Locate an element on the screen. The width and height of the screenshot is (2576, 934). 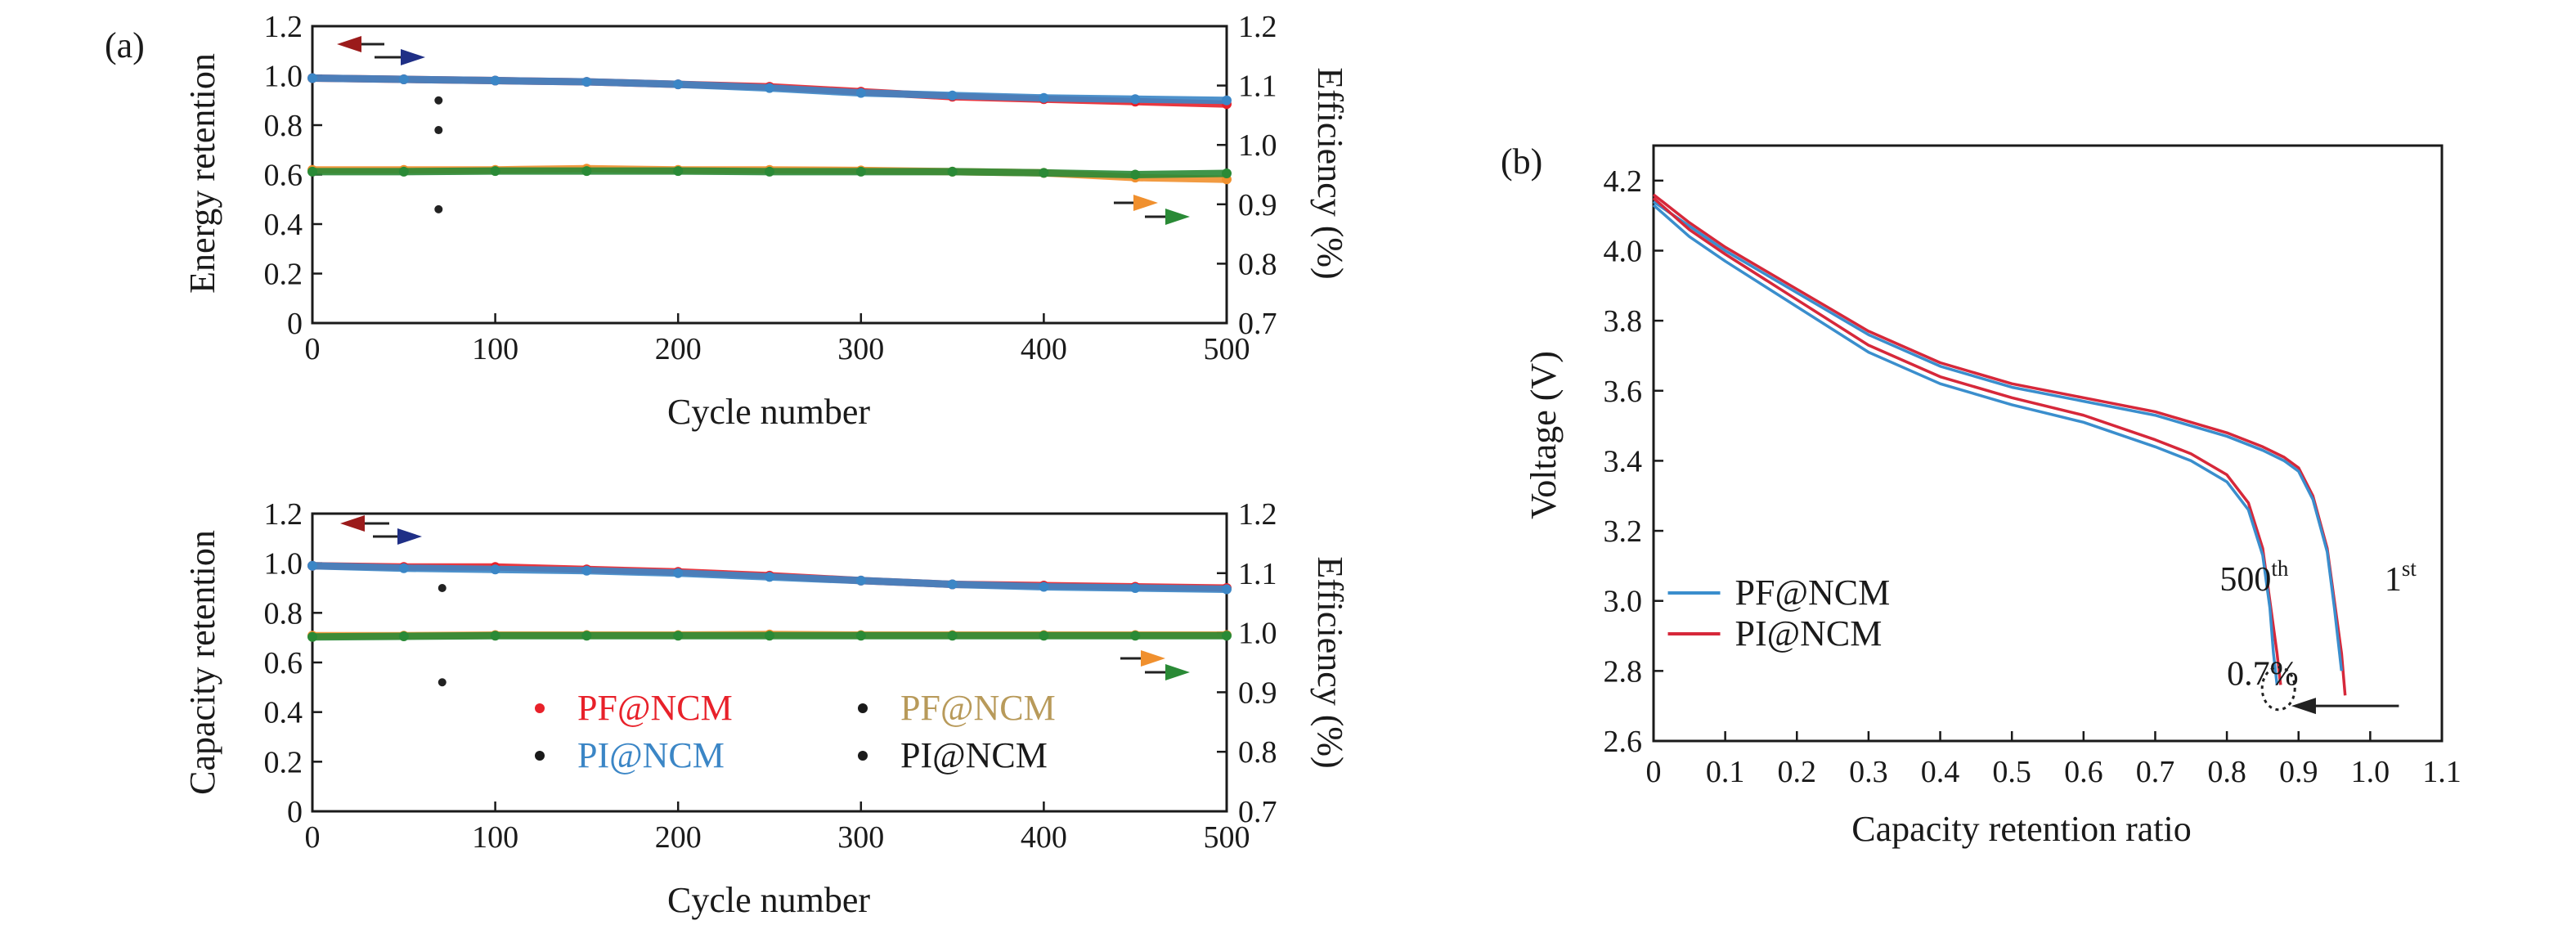
legend-label-0: PF@NCM is located at coordinates (655, 708).